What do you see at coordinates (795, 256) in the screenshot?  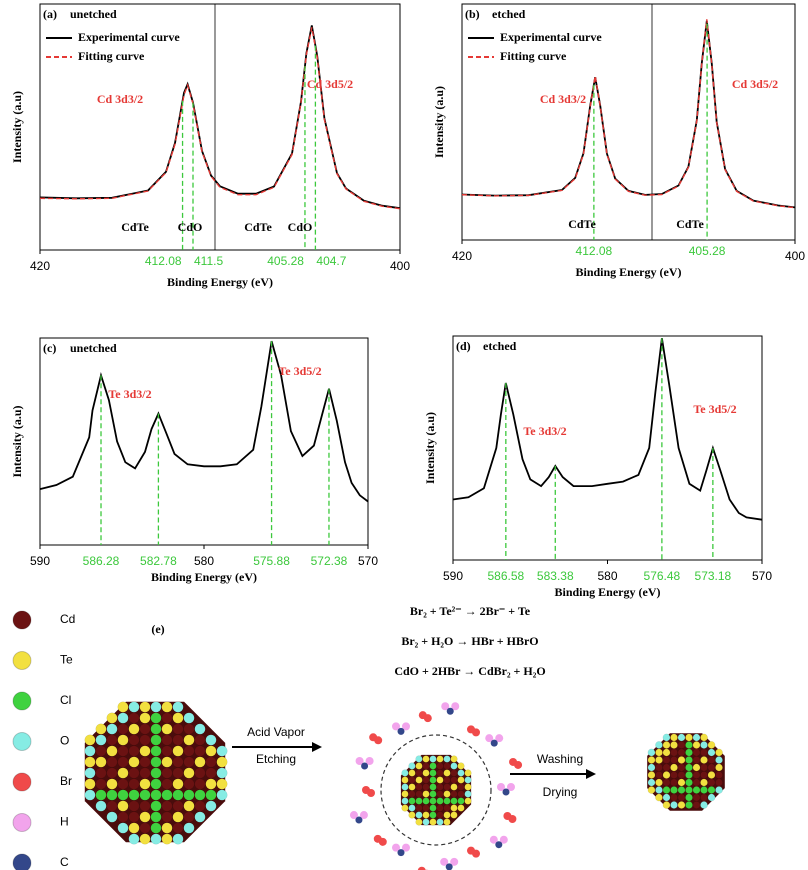 I see `x-tick-label: 400` at bounding box center [795, 256].